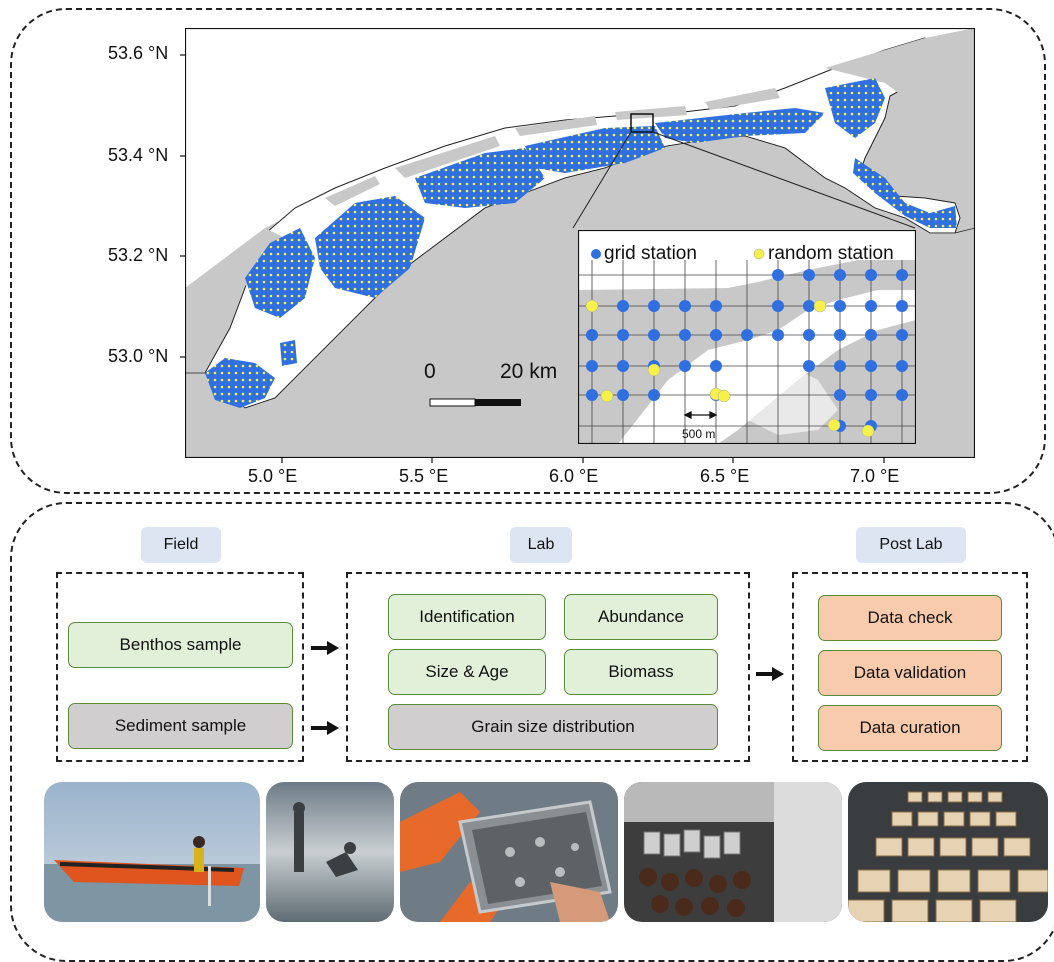 This screenshot has width=1054, height=962. What do you see at coordinates (831, 253) in the screenshot?
I see `inset-legend-random: random station` at bounding box center [831, 253].